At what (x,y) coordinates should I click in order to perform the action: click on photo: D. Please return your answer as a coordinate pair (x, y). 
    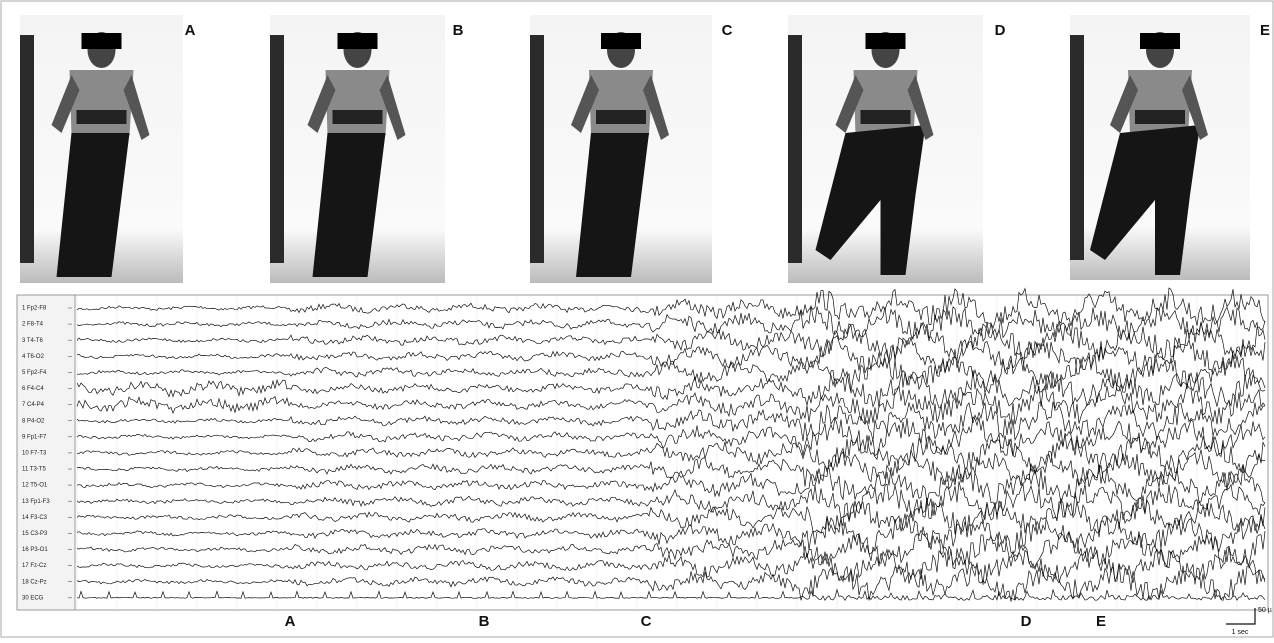
    Looking at the image, I should click on (897, 149).